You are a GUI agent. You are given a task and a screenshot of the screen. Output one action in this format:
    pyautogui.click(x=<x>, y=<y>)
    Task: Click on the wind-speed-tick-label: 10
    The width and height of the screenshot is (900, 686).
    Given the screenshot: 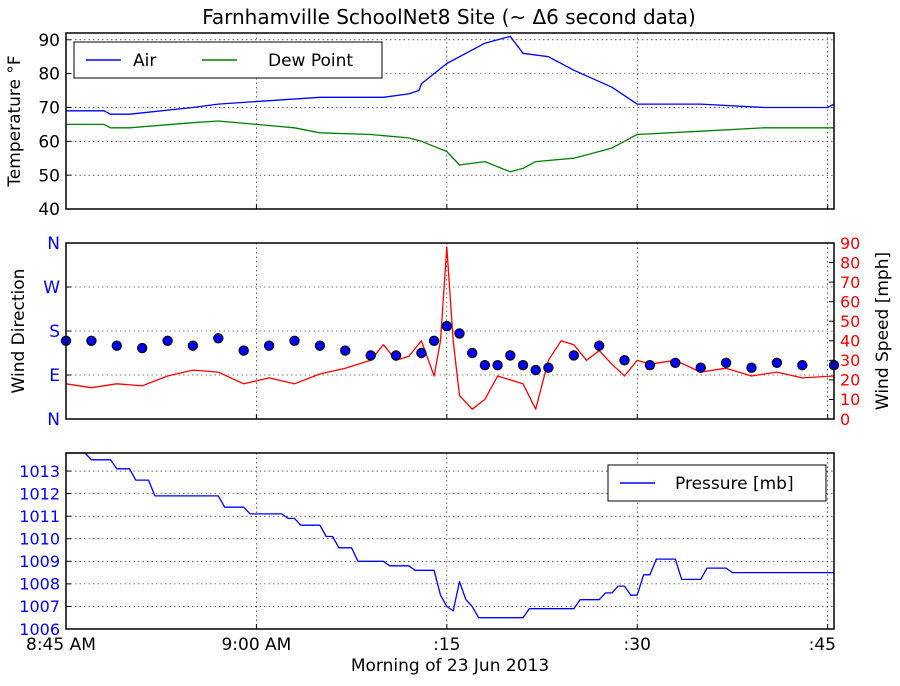 What is the action you would take?
    pyautogui.click(x=850, y=399)
    